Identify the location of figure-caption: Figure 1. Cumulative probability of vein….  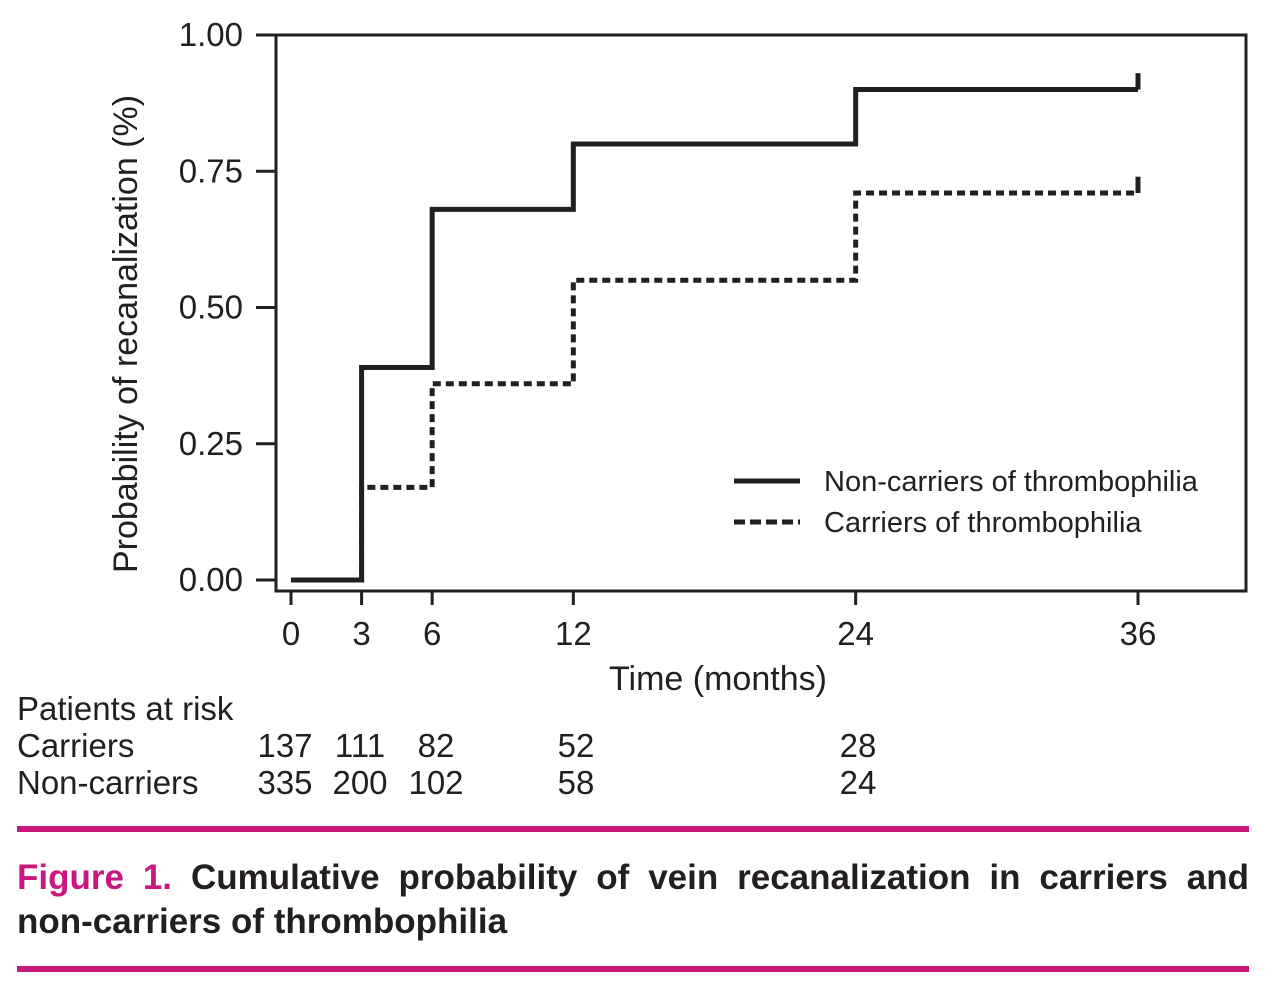
(633, 900).